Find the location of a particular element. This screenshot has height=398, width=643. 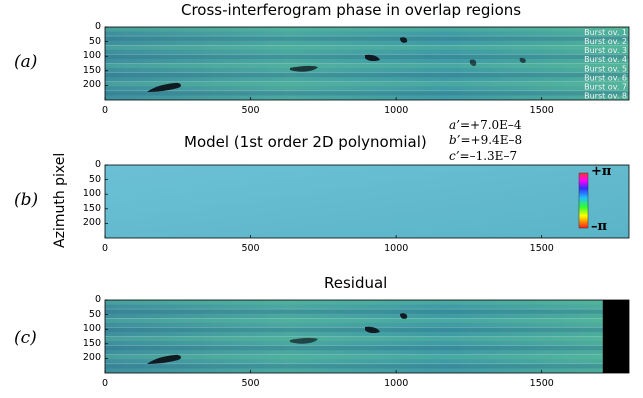

colorbar is located at coordinates (583, 200).